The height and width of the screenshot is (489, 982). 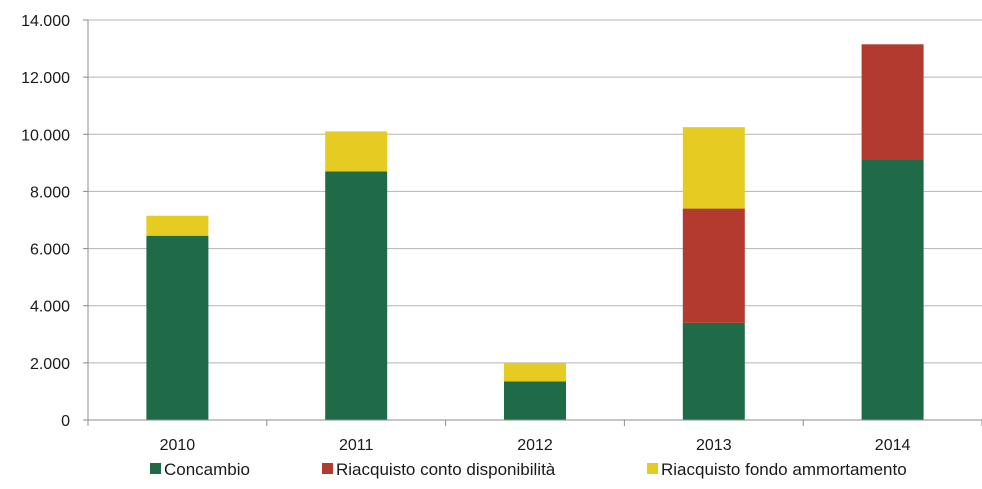 I want to click on y-tick-label: 6.000, so click(x=50, y=250).